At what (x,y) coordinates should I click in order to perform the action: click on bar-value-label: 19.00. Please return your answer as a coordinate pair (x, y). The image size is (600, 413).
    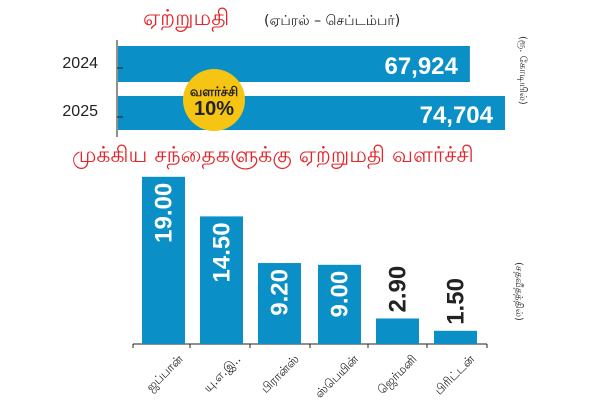
    Looking at the image, I should click on (164, 213).